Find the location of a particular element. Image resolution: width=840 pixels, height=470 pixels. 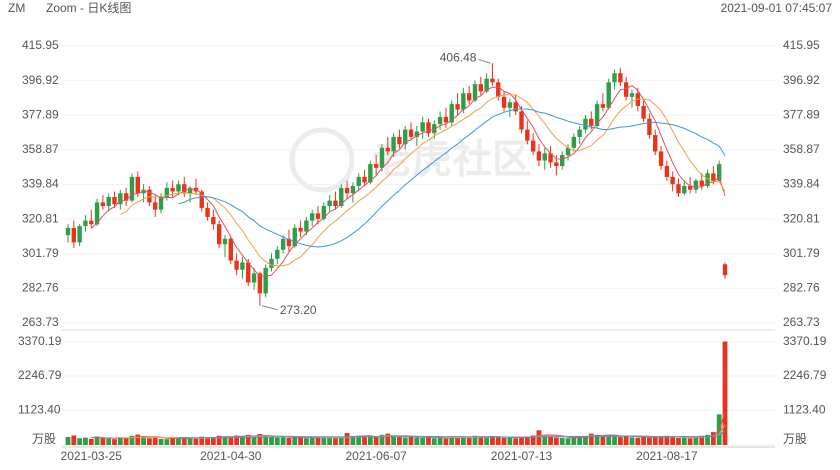

y-tick-label: 320.81 is located at coordinates (40, 218).